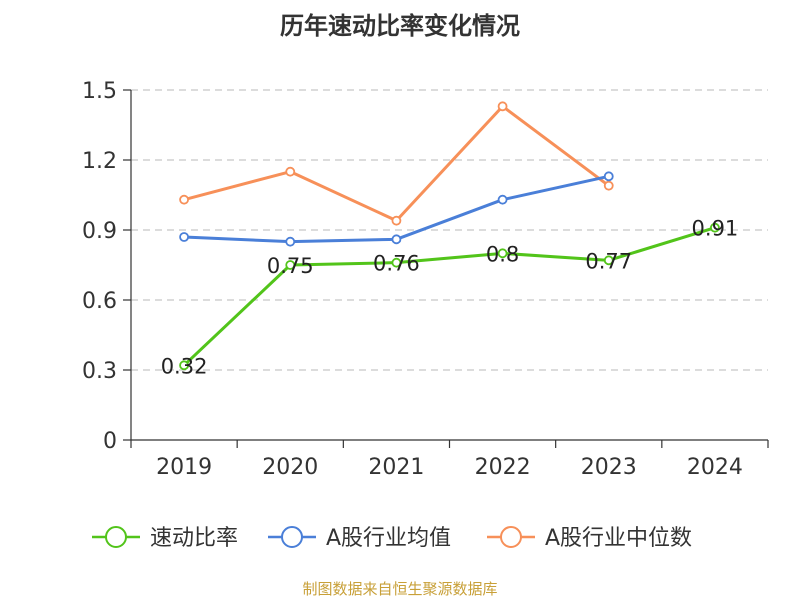 The image size is (800, 600). I want to click on legend-label: A股行业均值, so click(388, 538).